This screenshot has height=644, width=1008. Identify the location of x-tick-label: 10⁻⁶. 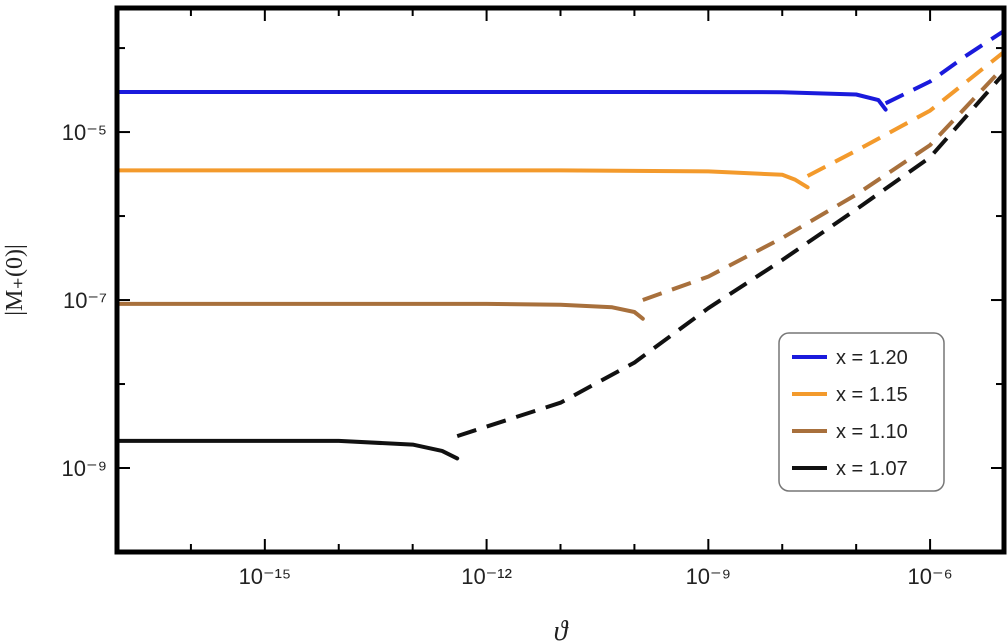
(930, 576).